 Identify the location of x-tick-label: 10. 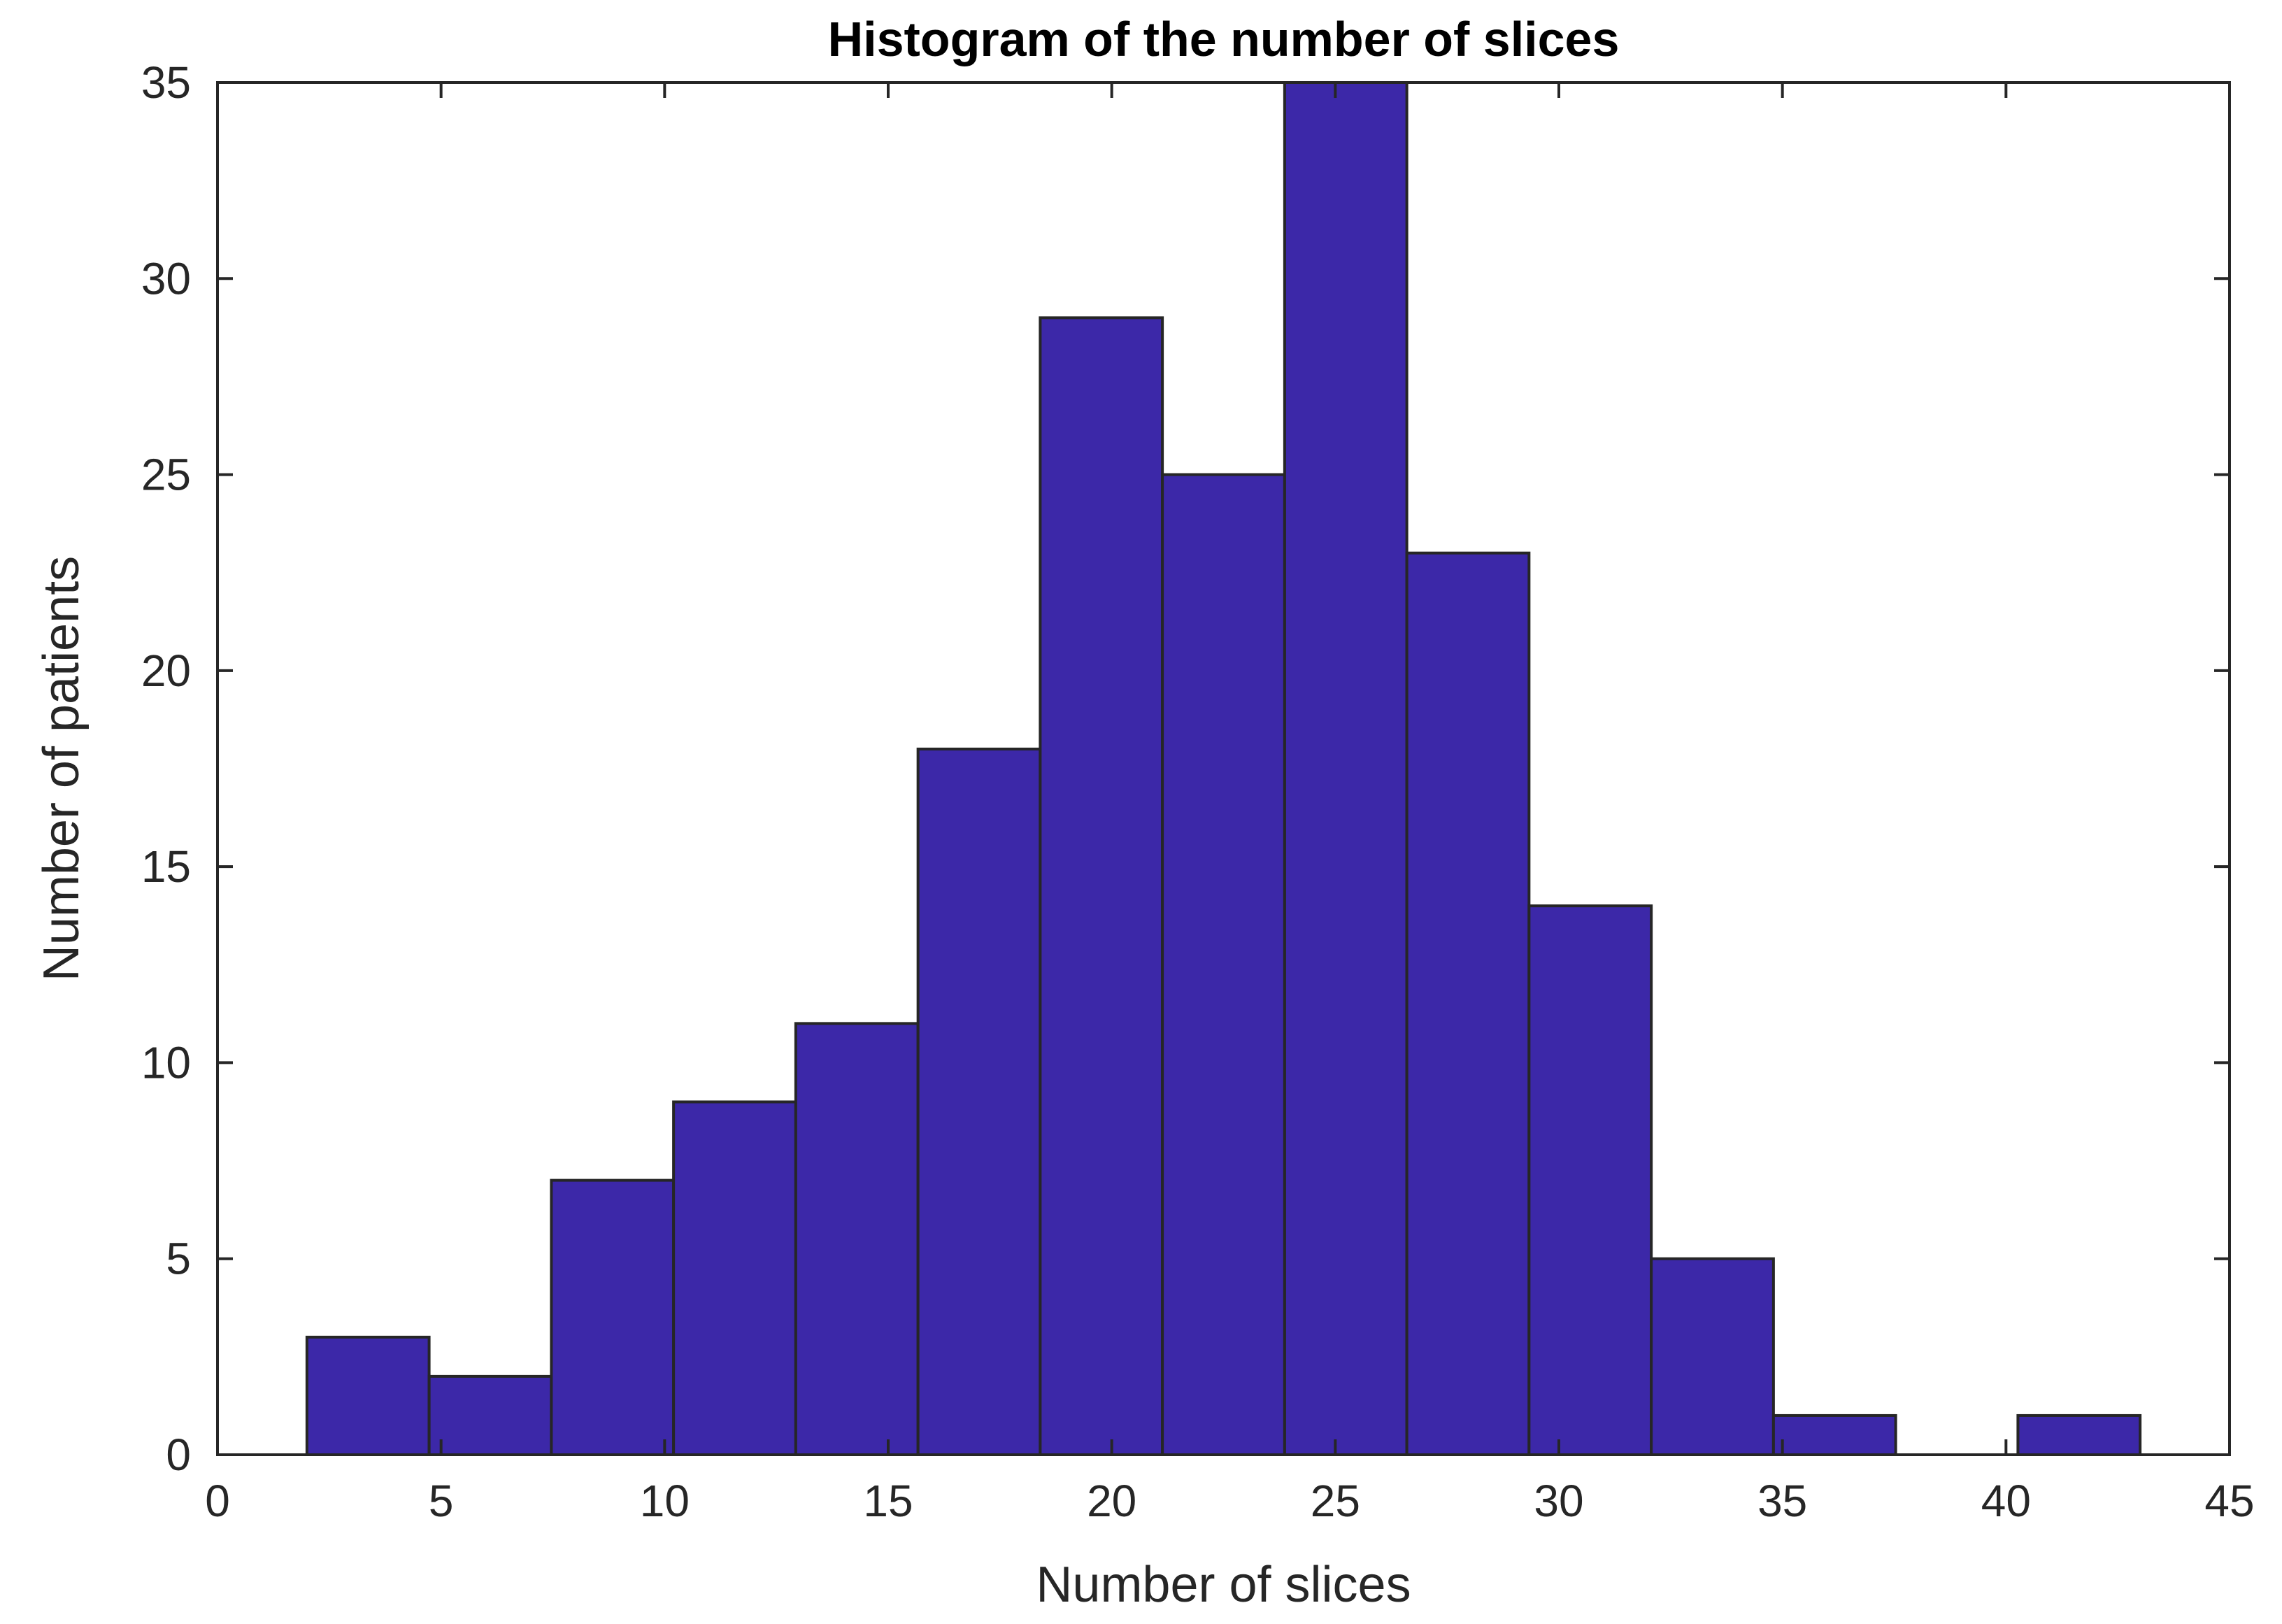
(665, 1501).